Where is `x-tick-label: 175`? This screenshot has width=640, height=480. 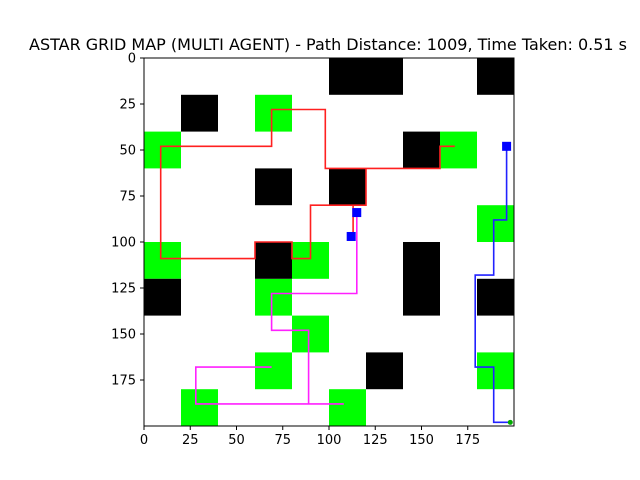 x-tick-label: 175 is located at coordinates (467, 440).